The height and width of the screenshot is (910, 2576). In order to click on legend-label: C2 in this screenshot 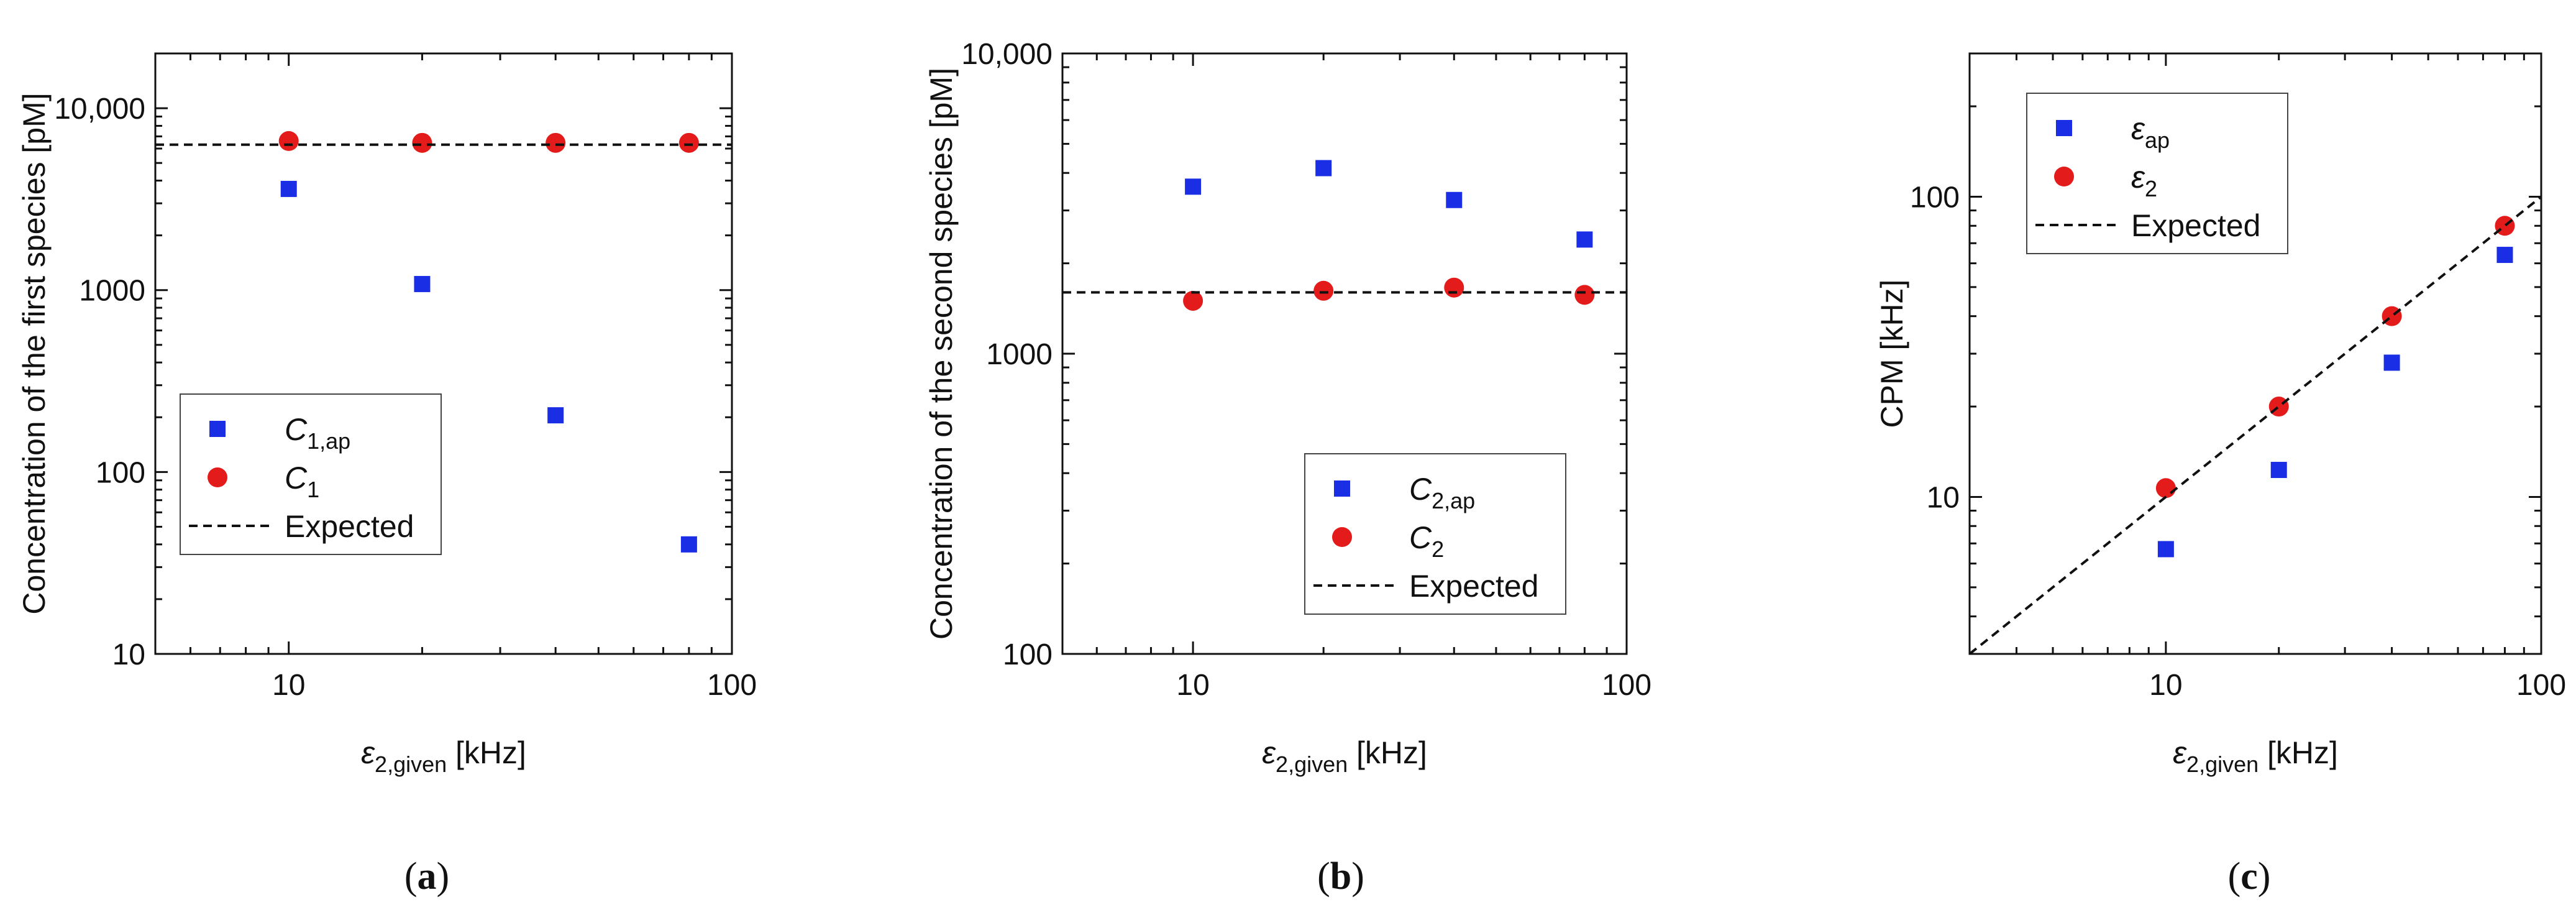, I will do `click(1426, 541)`.